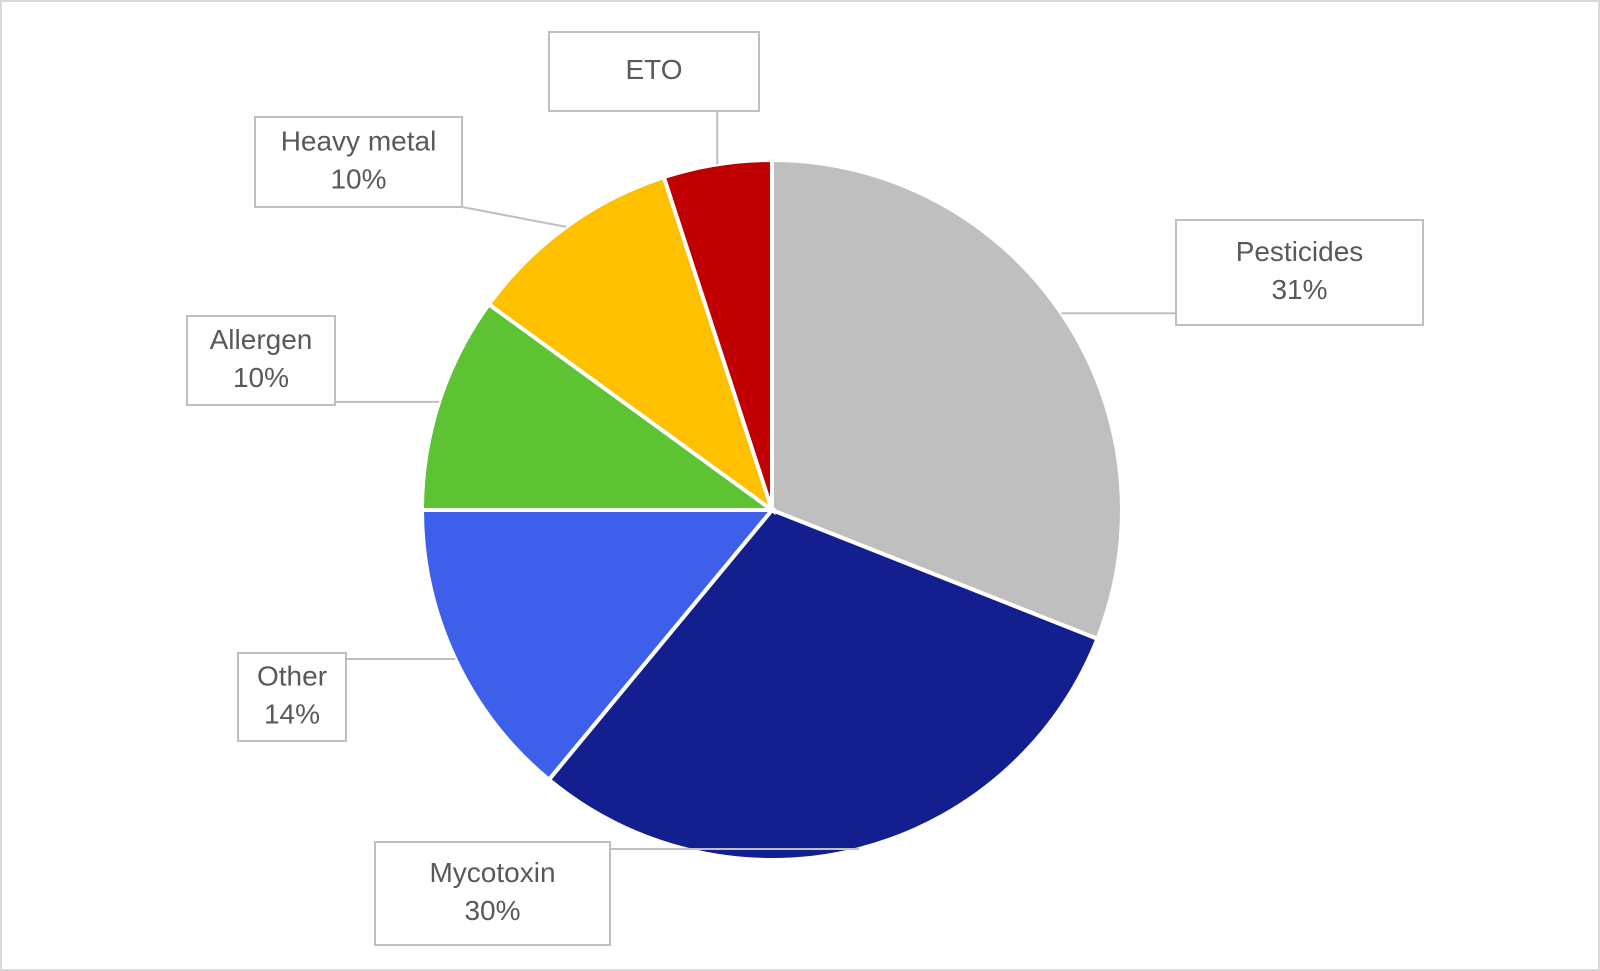 This screenshot has height=971, width=1600. I want to click on value-label: 30%, so click(492, 910).